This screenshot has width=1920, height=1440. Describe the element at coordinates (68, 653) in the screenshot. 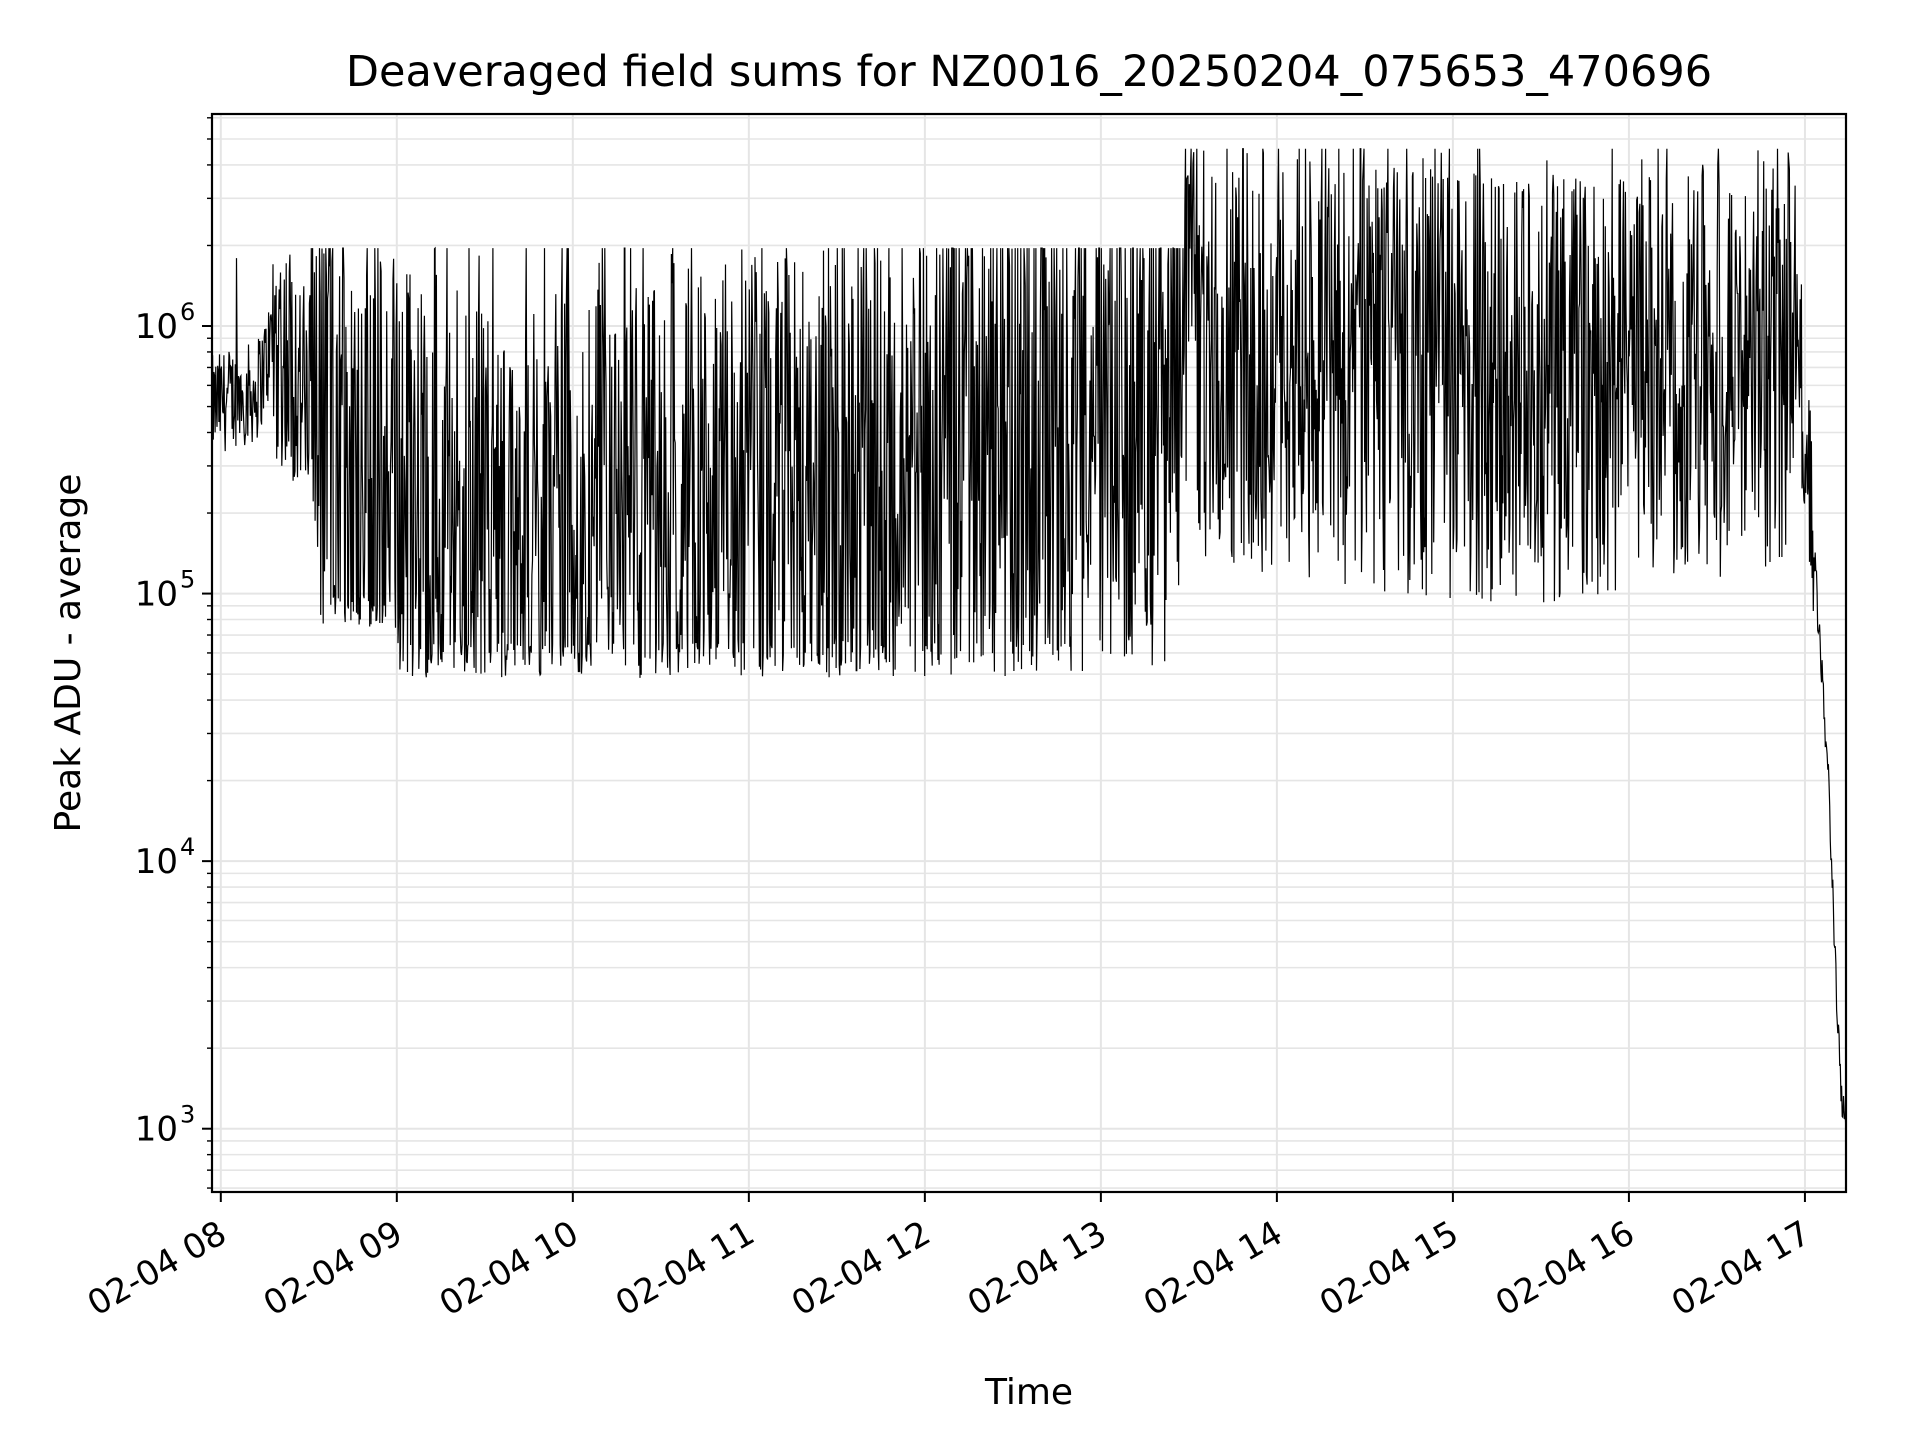

I see `y-axis-label: Peak ADU - average` at that location.